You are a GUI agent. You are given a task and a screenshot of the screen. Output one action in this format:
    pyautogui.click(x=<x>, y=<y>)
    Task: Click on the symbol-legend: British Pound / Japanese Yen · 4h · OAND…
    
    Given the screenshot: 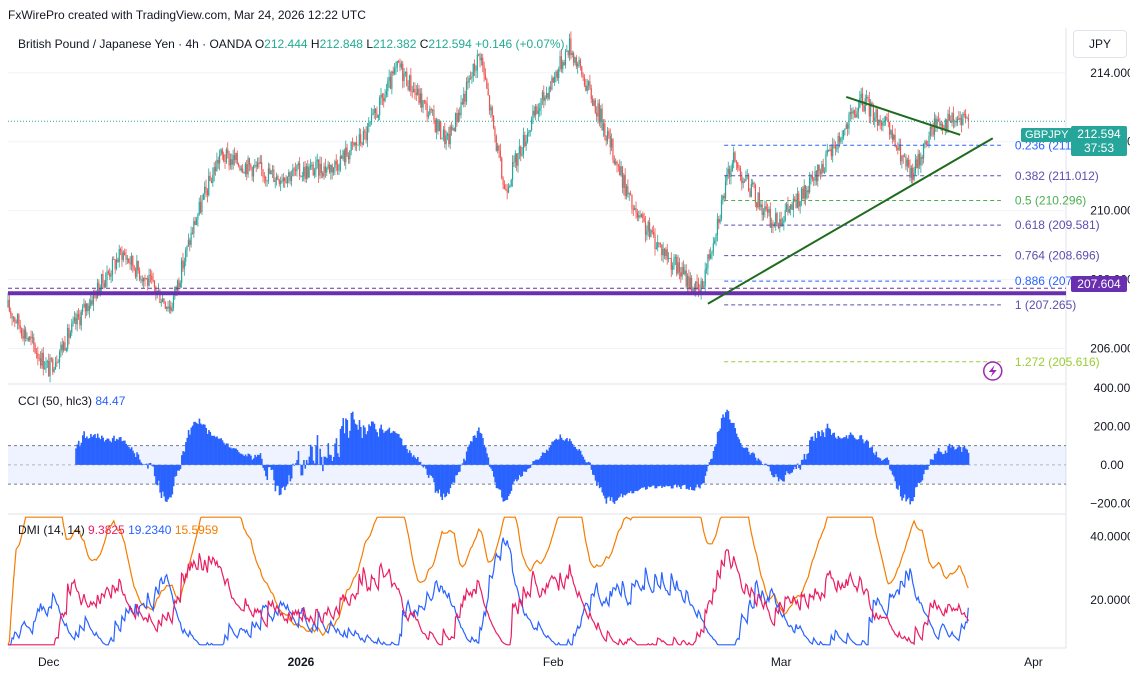 What is the action you would take?
    pyautogui.click(x=291, y=44)
    